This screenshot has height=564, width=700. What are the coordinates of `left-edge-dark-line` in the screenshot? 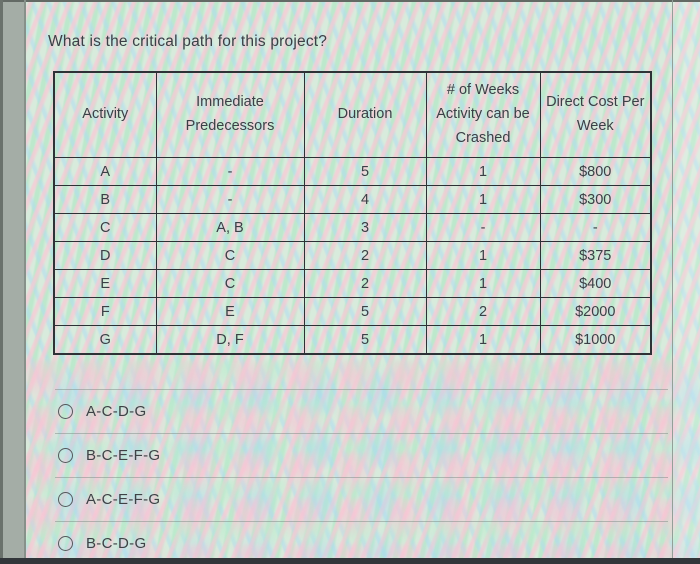 It's located at (1, 282).